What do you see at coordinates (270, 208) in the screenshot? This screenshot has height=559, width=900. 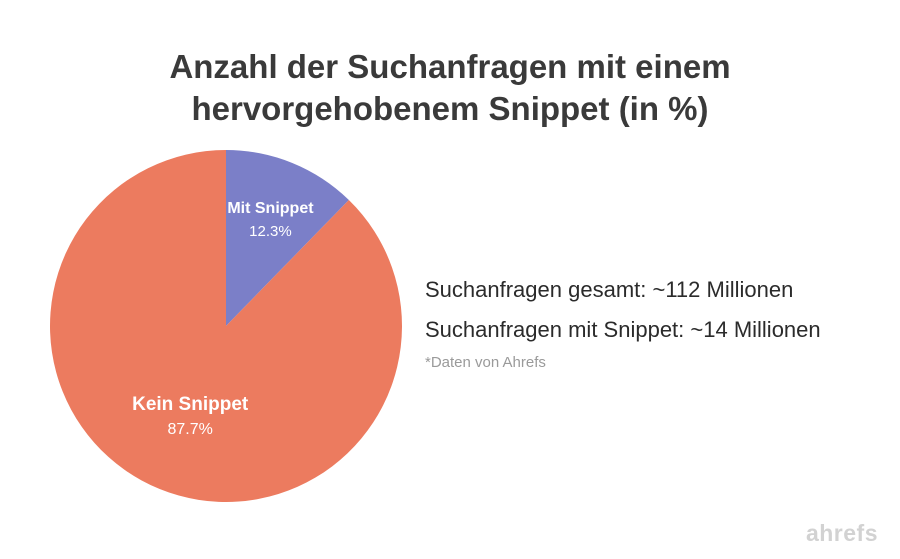 I see `slice-label-mit-snippet: Mit Snippet` at bounding box center [270, 208].